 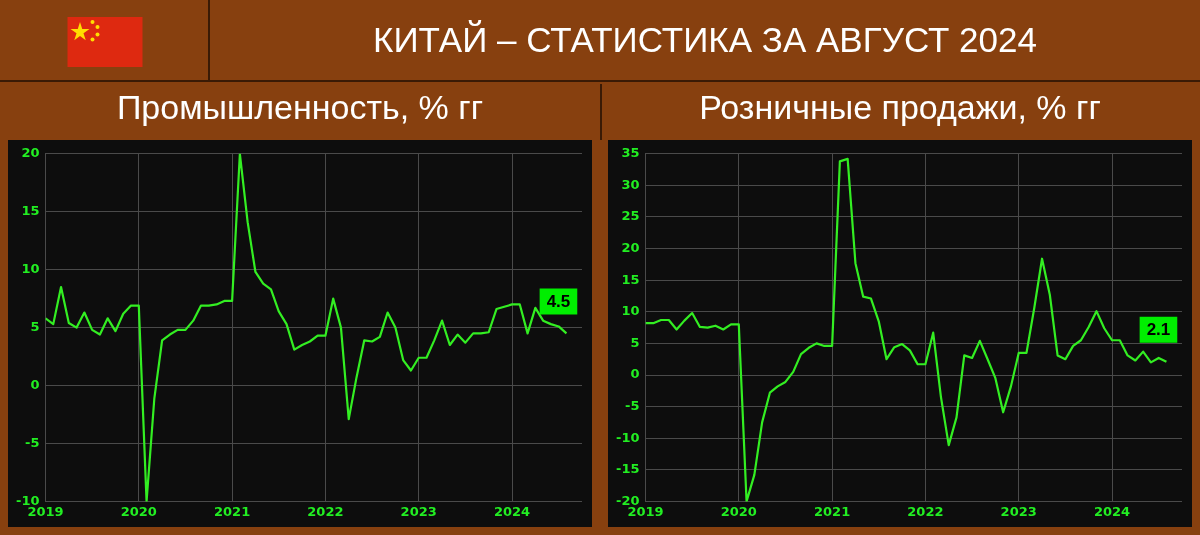 What do you see at coordinates (627, 437) in the screenshot?
I see `y-tick-label: -10` at bounding box center [627, 437].